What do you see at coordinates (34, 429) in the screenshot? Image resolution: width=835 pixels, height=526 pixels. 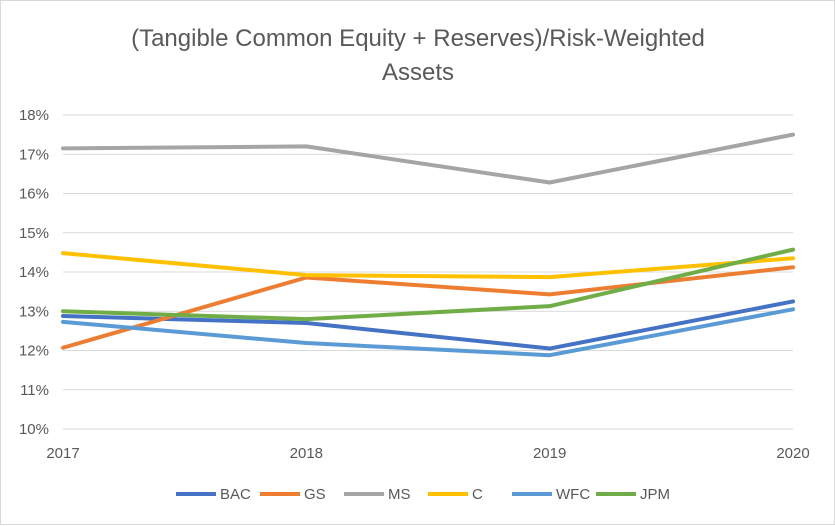 I see `y-tick-label: 10%` at bounding box center [34, 429].